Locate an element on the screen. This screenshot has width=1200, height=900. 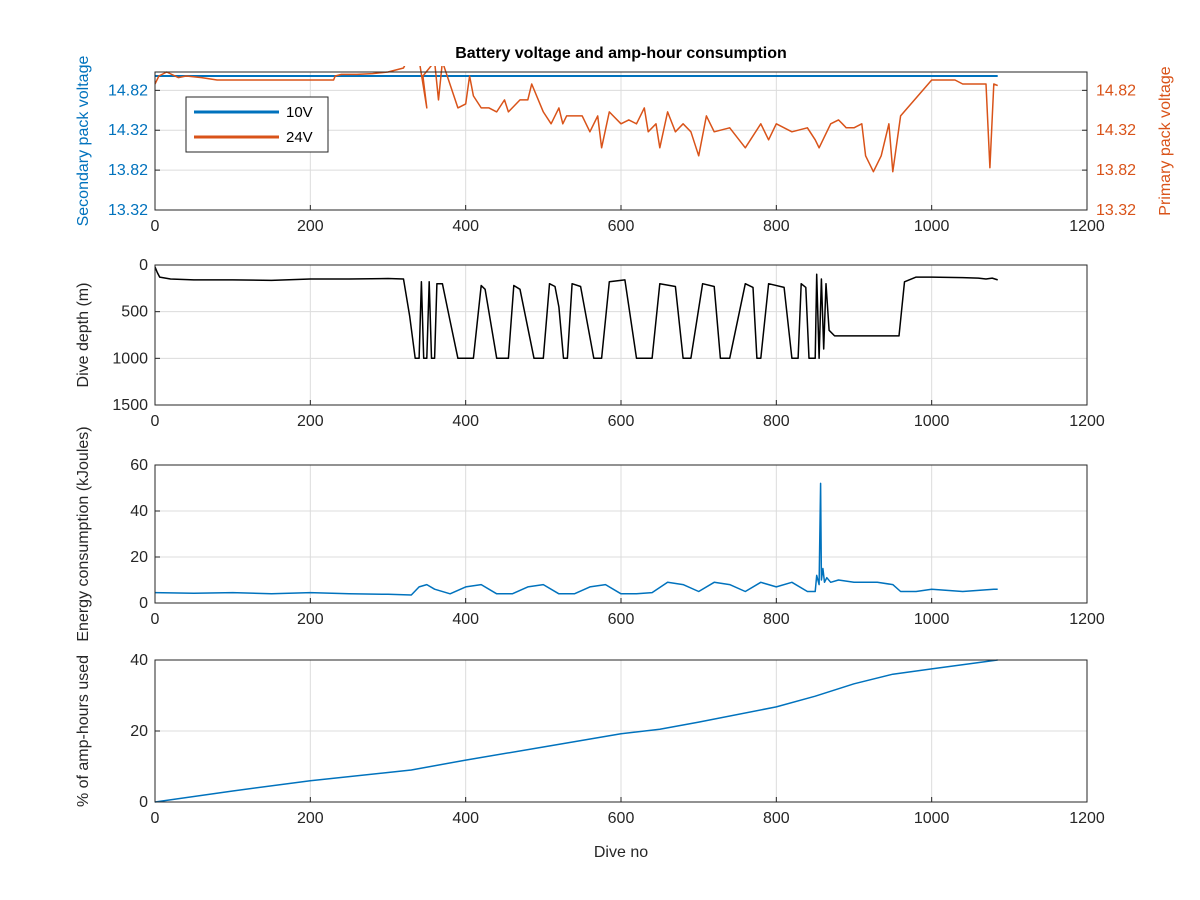
chart-title: Battery voltage and amp-hour consumption is located at coordinates (621, 53).